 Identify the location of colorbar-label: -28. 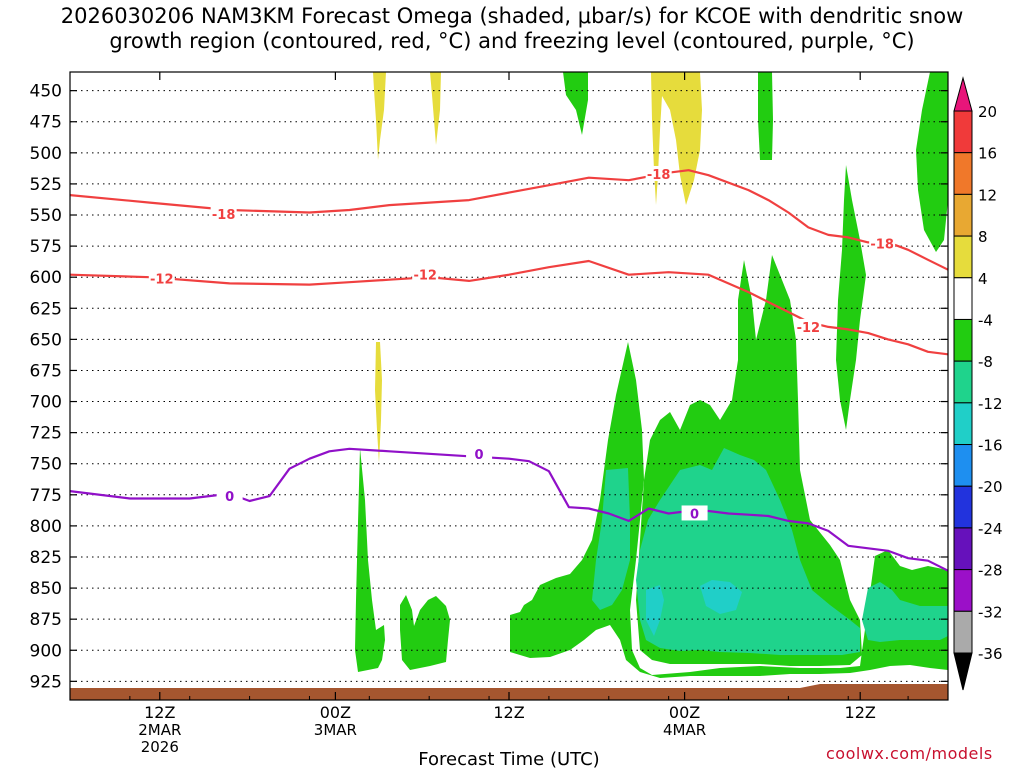
(990, 571).